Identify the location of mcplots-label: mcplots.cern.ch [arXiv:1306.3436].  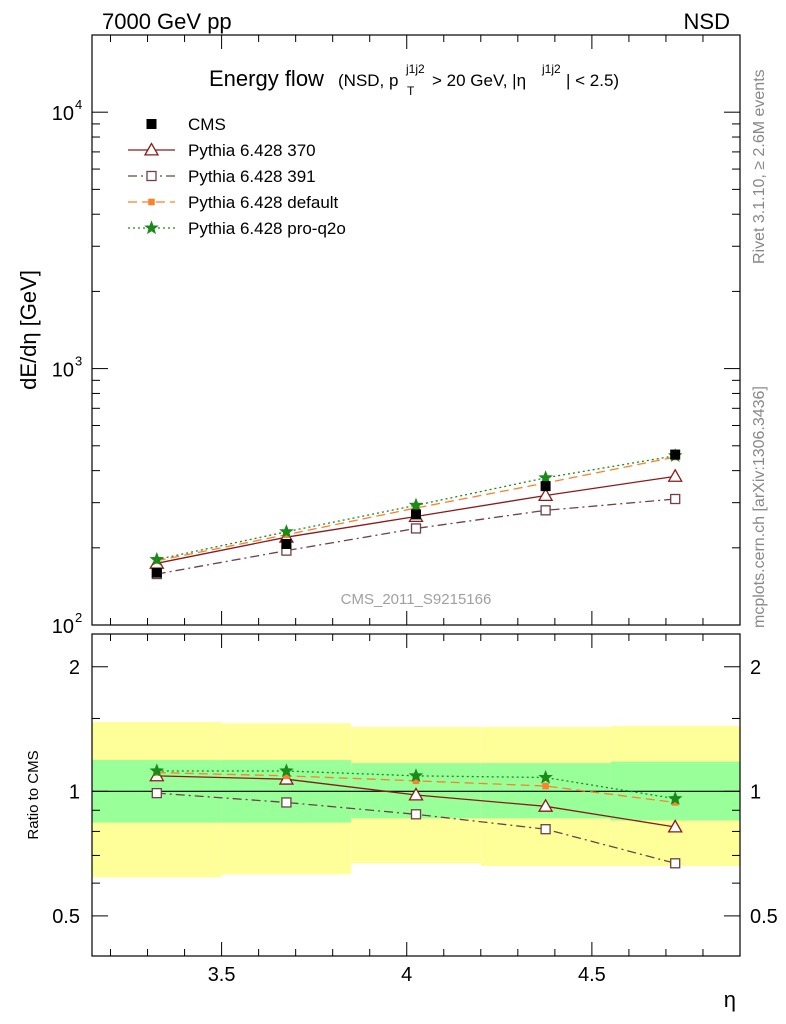
(759, 507).